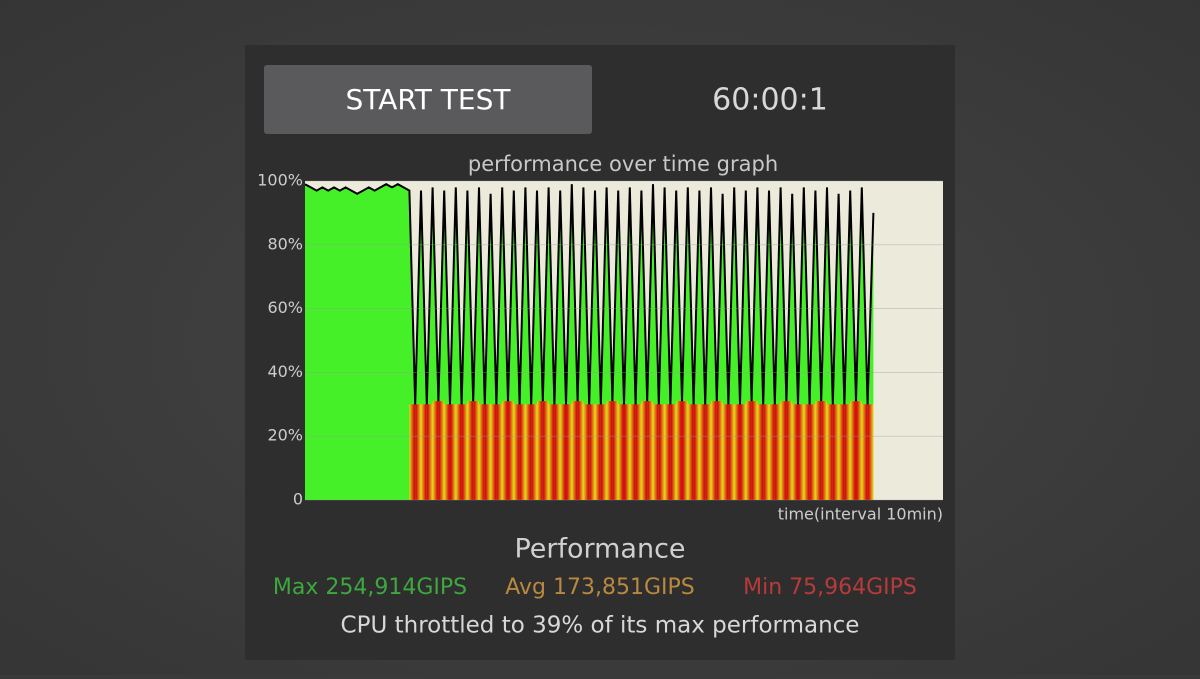 The image size is (1200, 679). What do you see at coordinates (298, 499) in the screenshot?
I see `y-tick-label: 0` at bounding box center [298, 499].